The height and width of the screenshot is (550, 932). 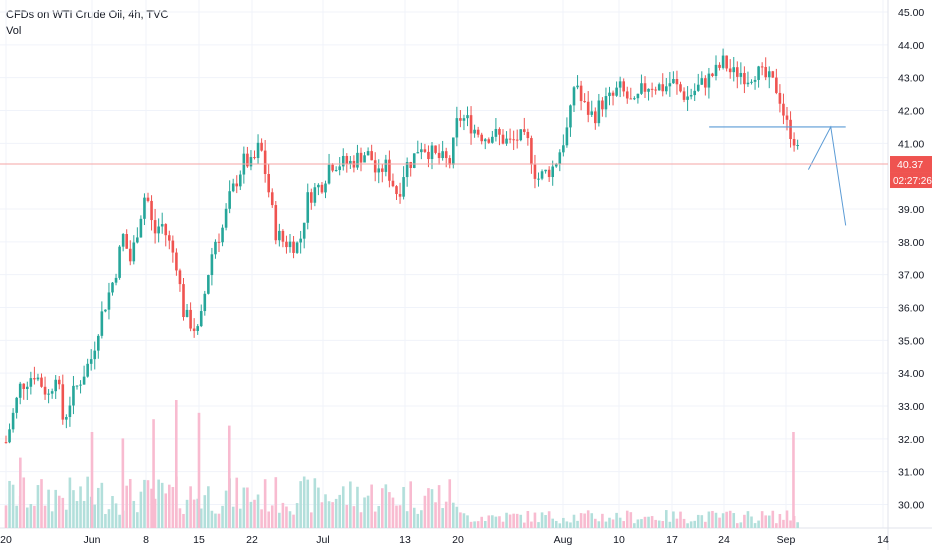 I want to click on trend-drawings, so click(x=778, y=175).